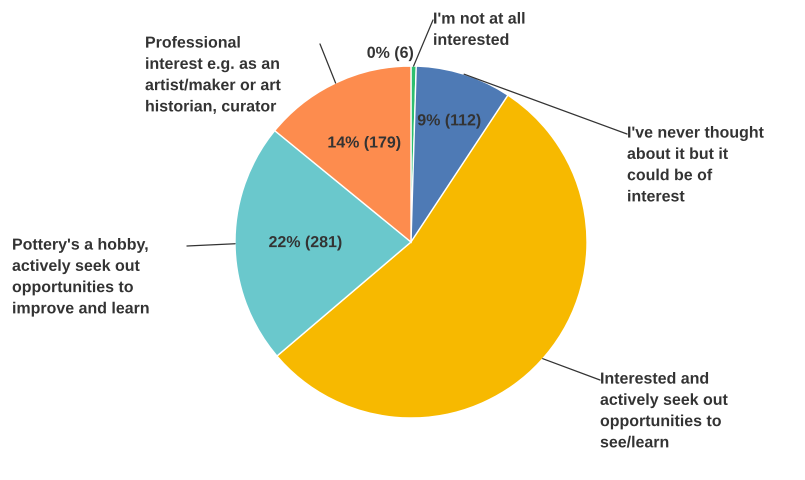 The width and height of the screenshot is (805, 480). I want to click on slice-label: Professional interest e.g. as an artist/maker or art historian, curator, so click(213, 75).